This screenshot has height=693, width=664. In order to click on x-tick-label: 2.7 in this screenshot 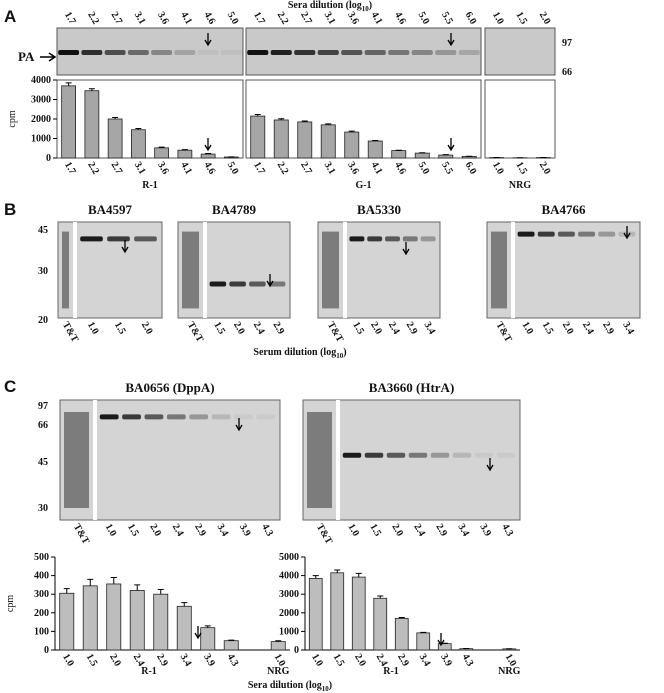, I will do `click(117, 168)`.